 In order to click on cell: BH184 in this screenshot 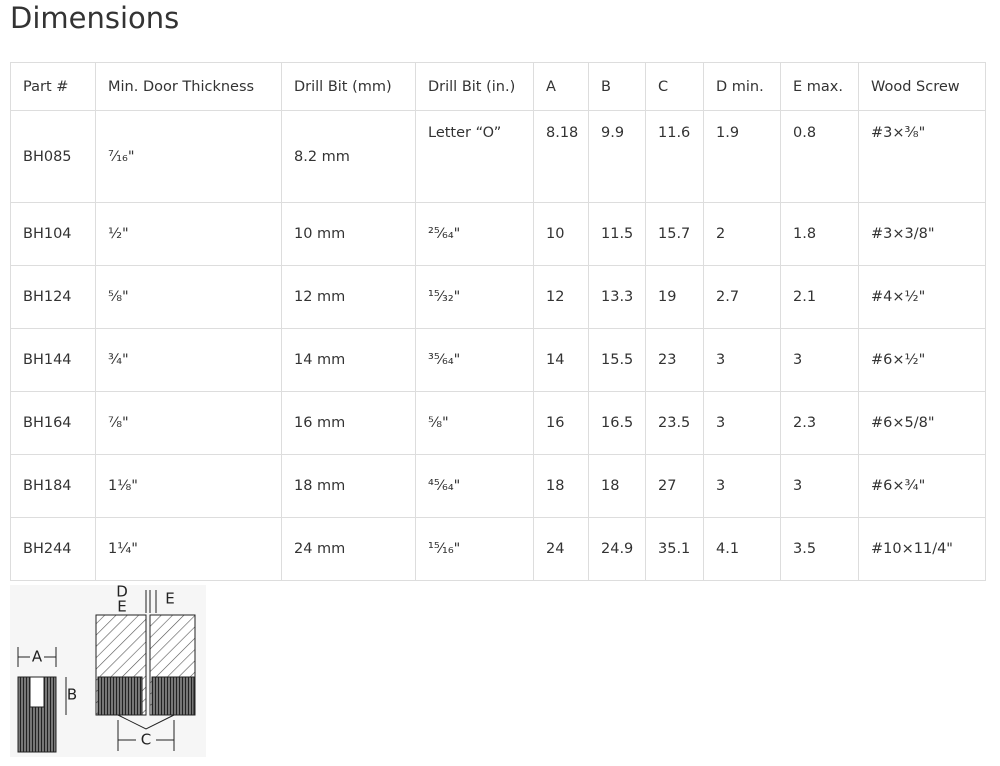, I will do `click(53, 486)`.